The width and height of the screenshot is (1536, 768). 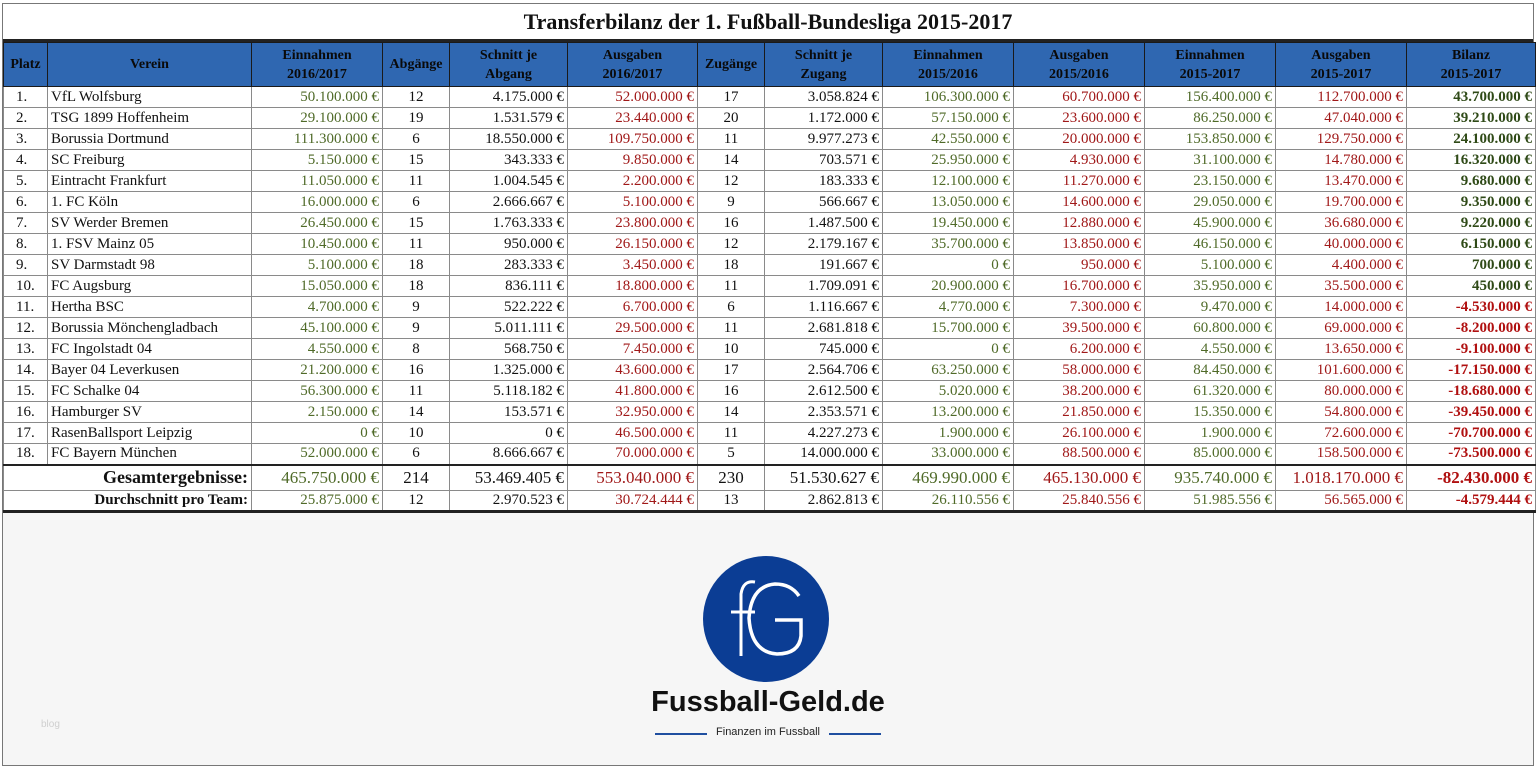 I want to click on table-cell: Eintracht Frankfurt, so click(x=149, y=181).